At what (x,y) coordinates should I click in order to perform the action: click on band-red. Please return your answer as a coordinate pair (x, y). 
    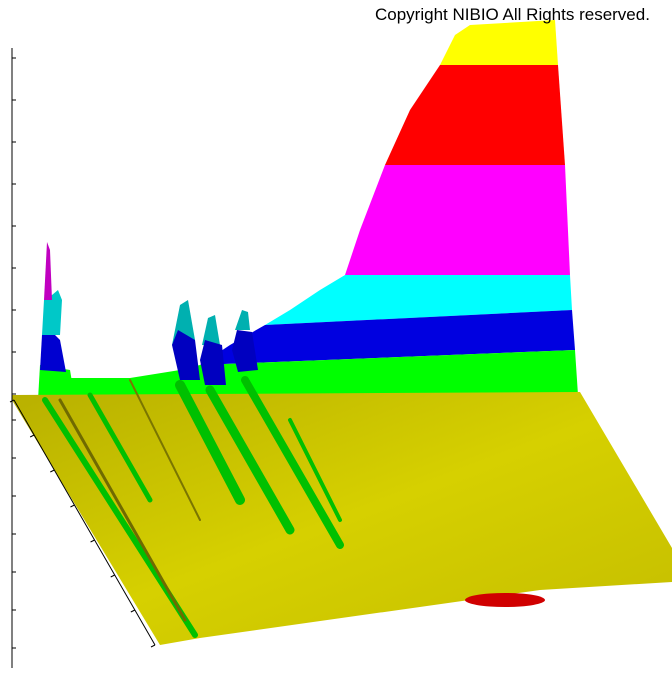
    Looking at the image, I should click on (475, 115).